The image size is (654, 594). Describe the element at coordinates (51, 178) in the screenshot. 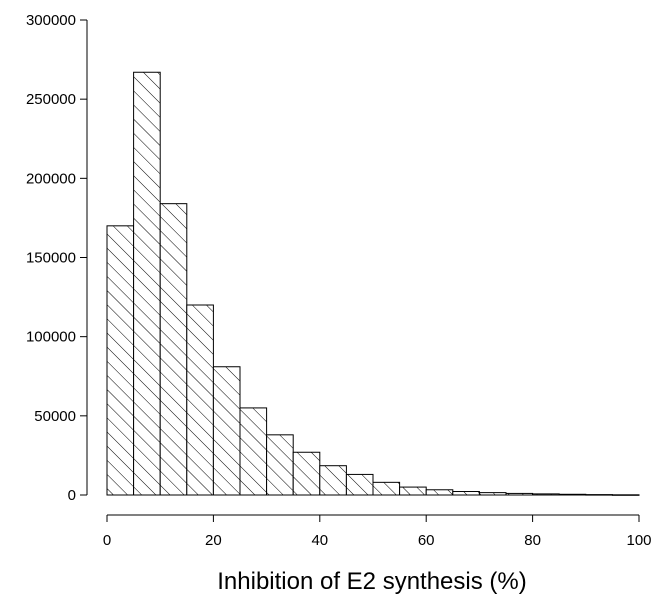

I see `y-tick-label: 200000` at that location.